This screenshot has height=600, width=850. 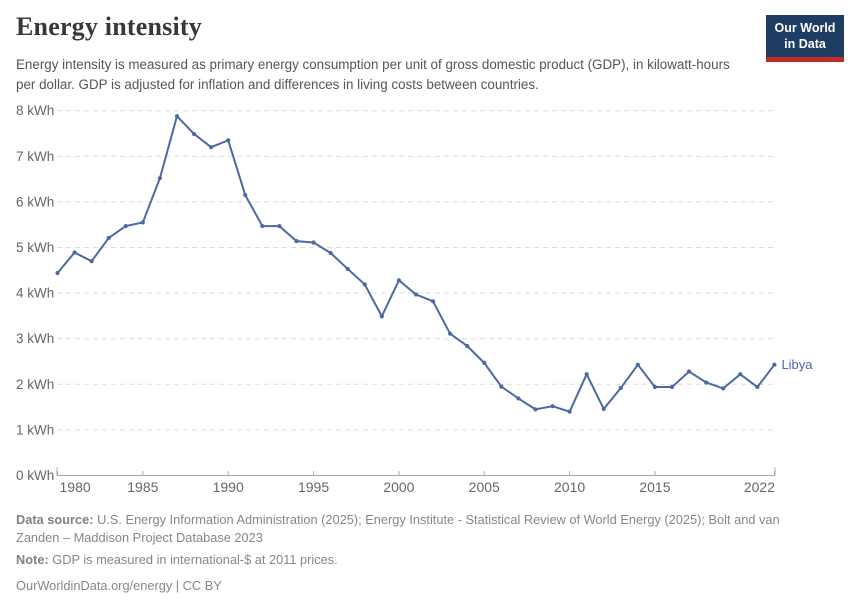 I want to click on series-label-libya: Libya, so click(x=797, y=364).